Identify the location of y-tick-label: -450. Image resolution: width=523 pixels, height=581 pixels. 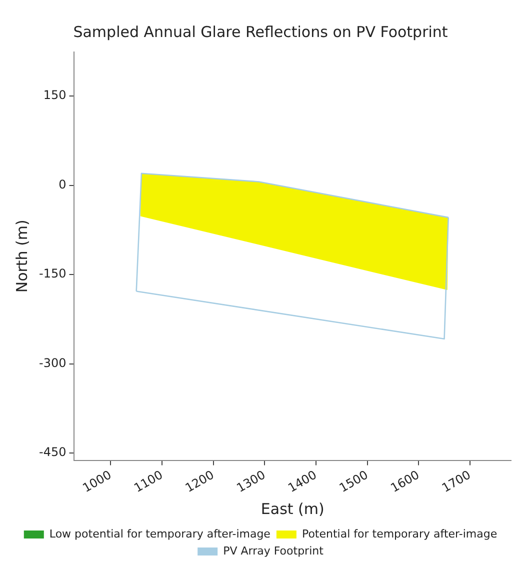
(52, 452).